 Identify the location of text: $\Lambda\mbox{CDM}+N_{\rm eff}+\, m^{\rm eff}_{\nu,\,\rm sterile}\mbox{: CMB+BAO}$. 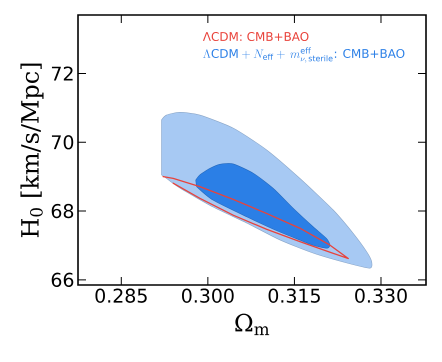
(303, 55).